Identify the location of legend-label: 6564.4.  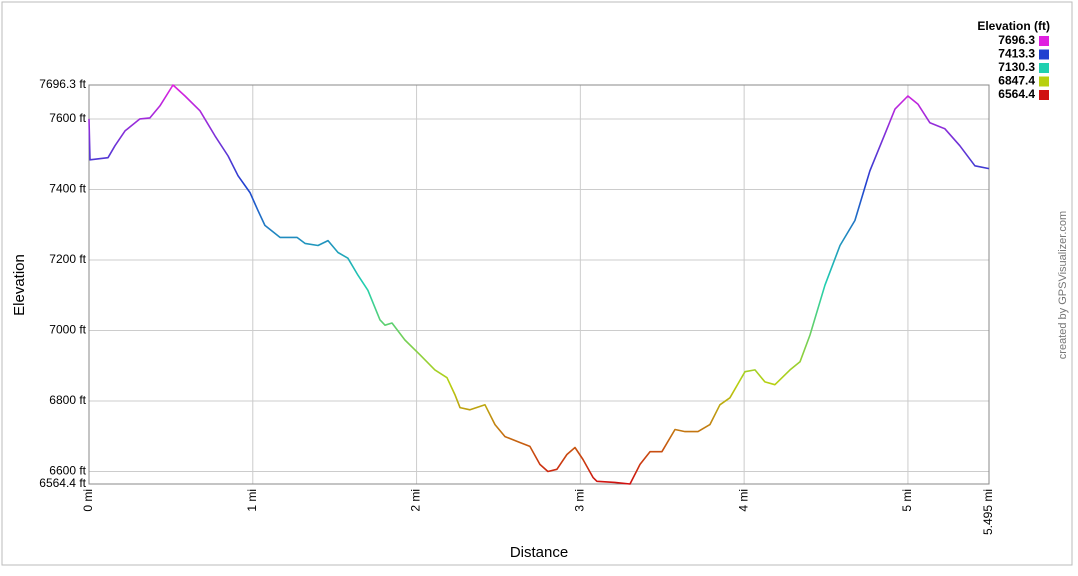
(1016, 94).